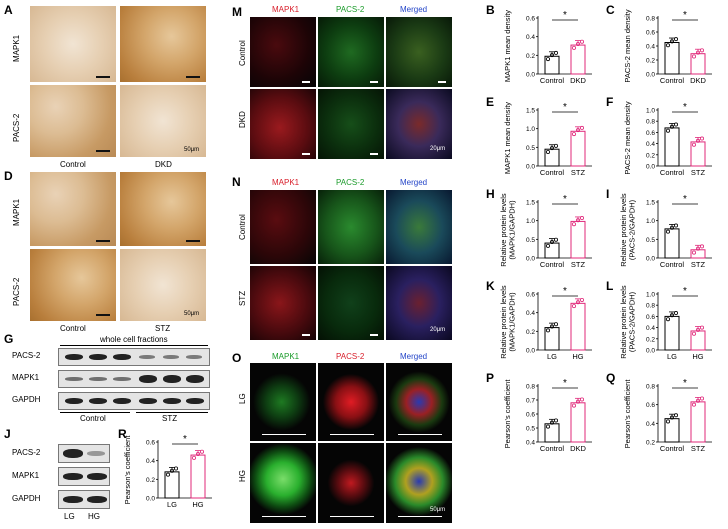 The width and height of the screenshot is (728, 529). Describe the element at coordinates (134, 401) in the screenshot. I see `panel-g-blot-gapdh` at that location.